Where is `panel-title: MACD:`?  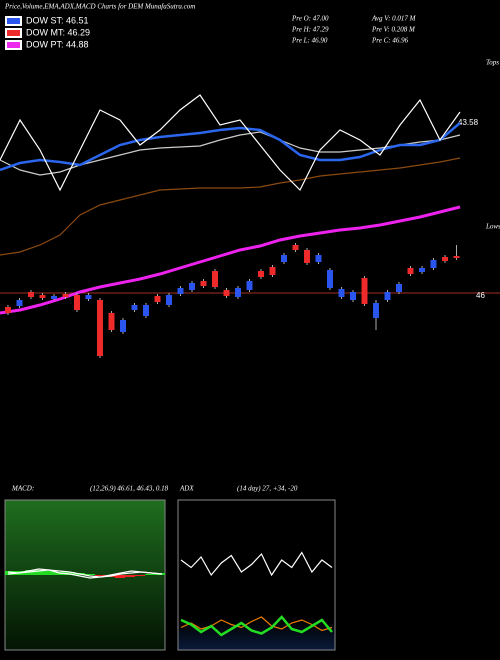
panel-title: MACD: is located at coordinates (22, 489).